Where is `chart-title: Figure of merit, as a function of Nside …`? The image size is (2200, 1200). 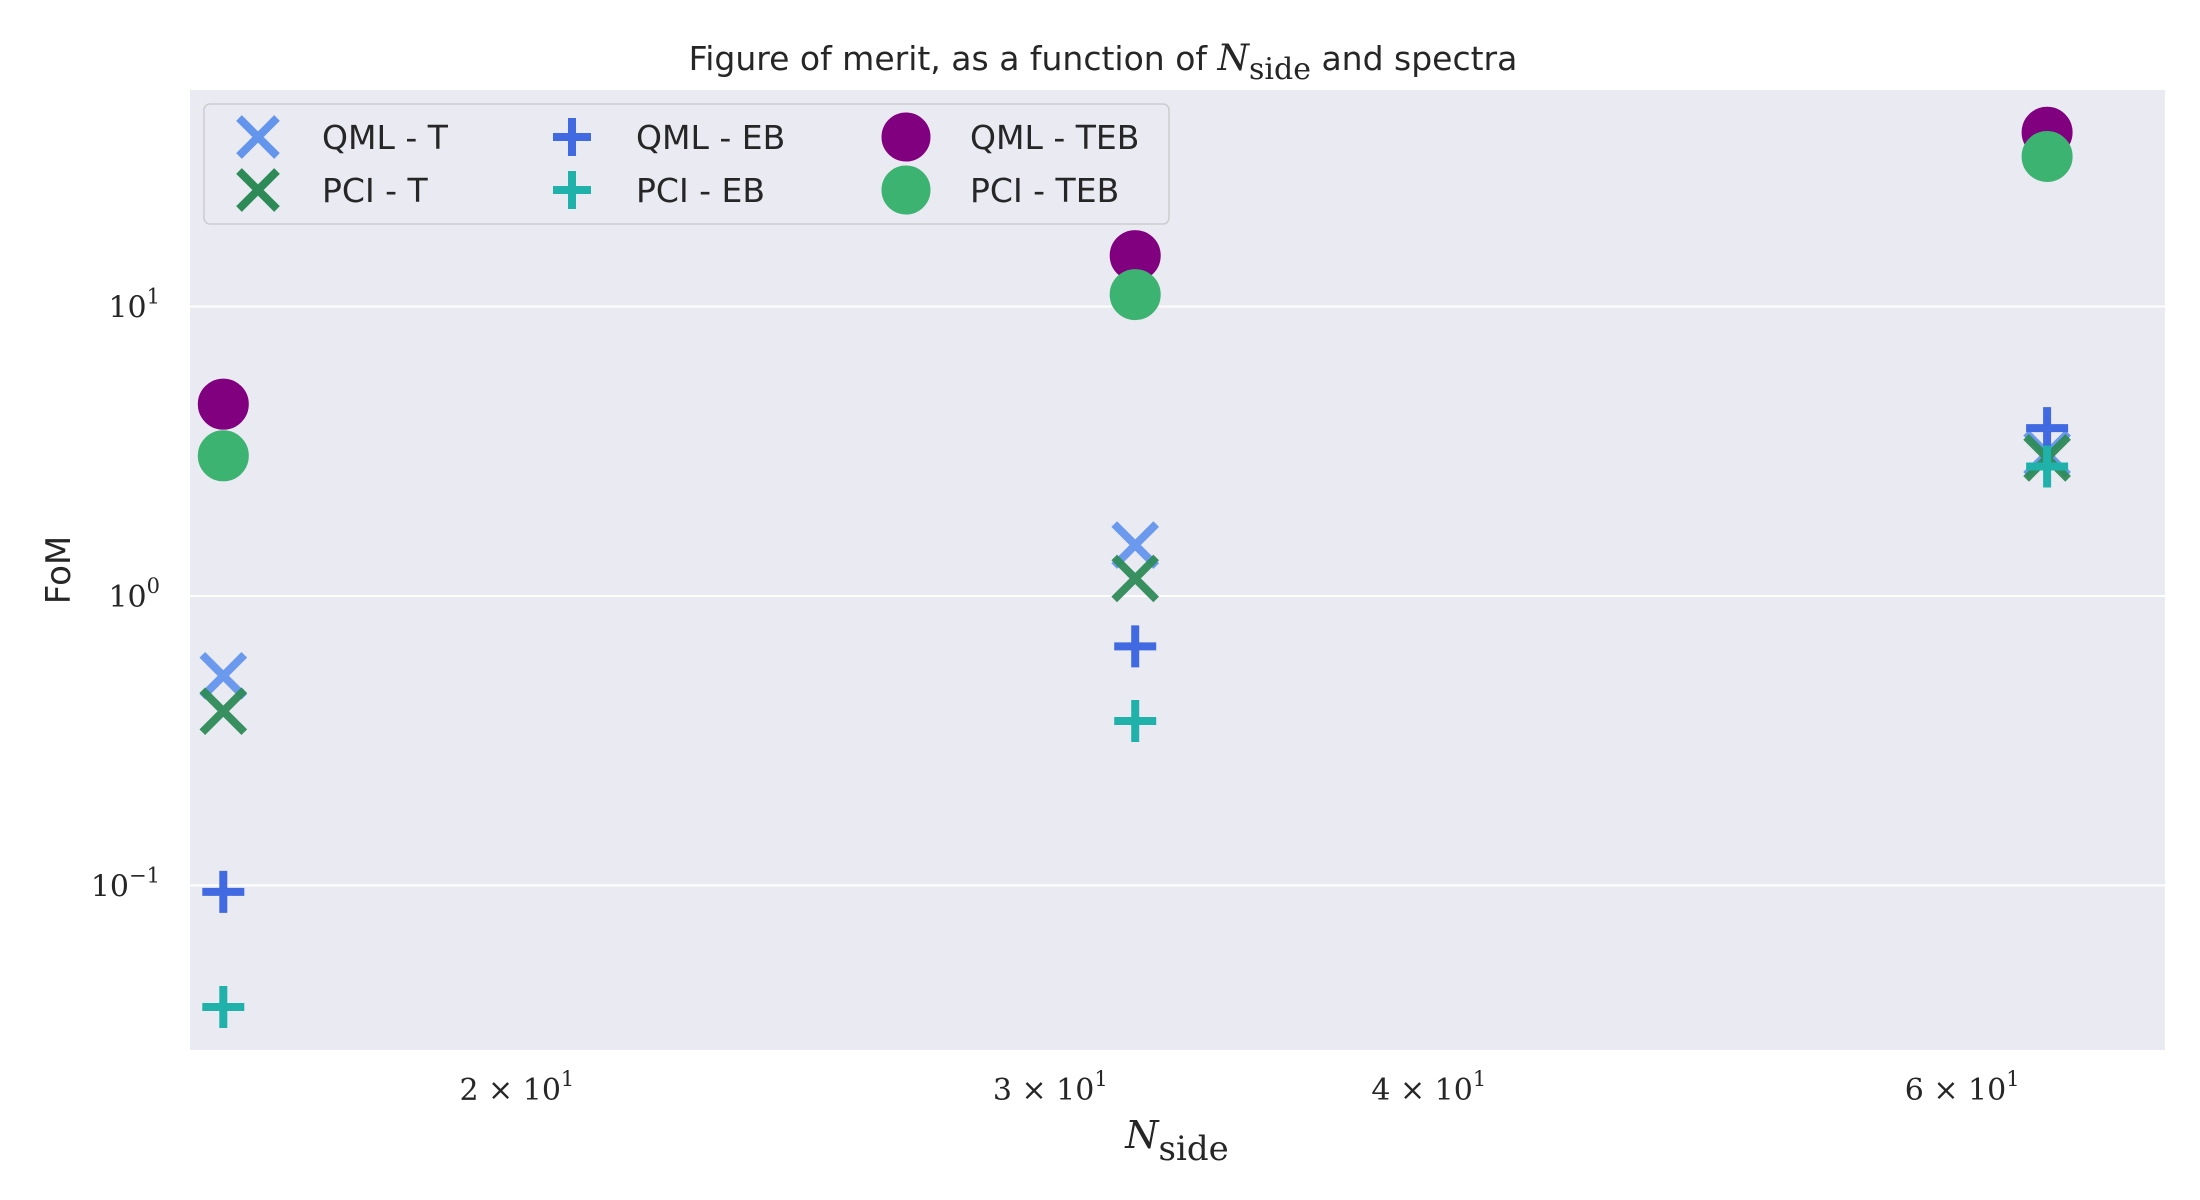
chart-title: Figure of merit, as a function of Nside … is located at coordinates (1103, 62).